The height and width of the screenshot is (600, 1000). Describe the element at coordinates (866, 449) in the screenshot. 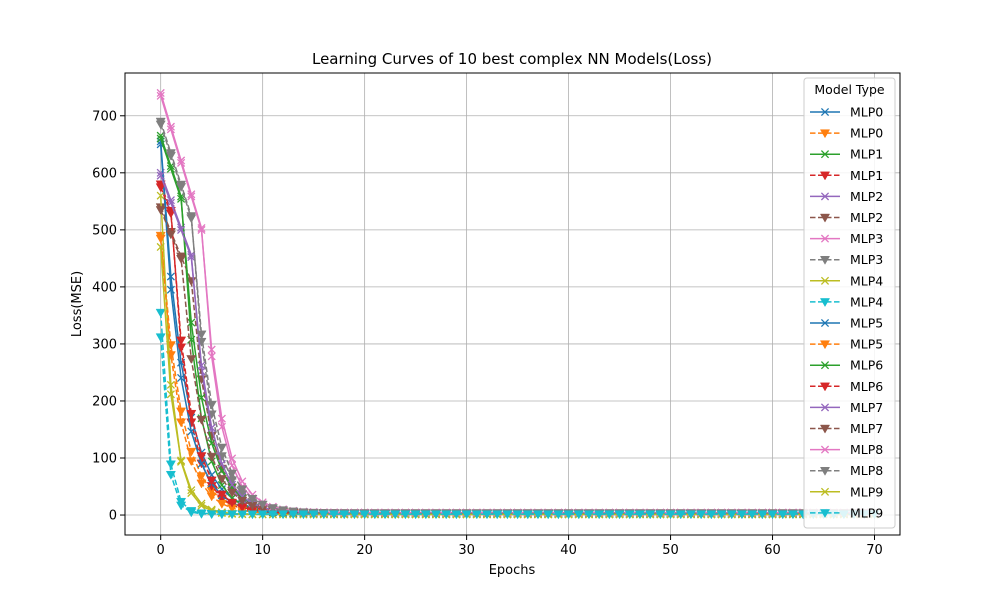

I see `legend-label: MLP8` at that location.